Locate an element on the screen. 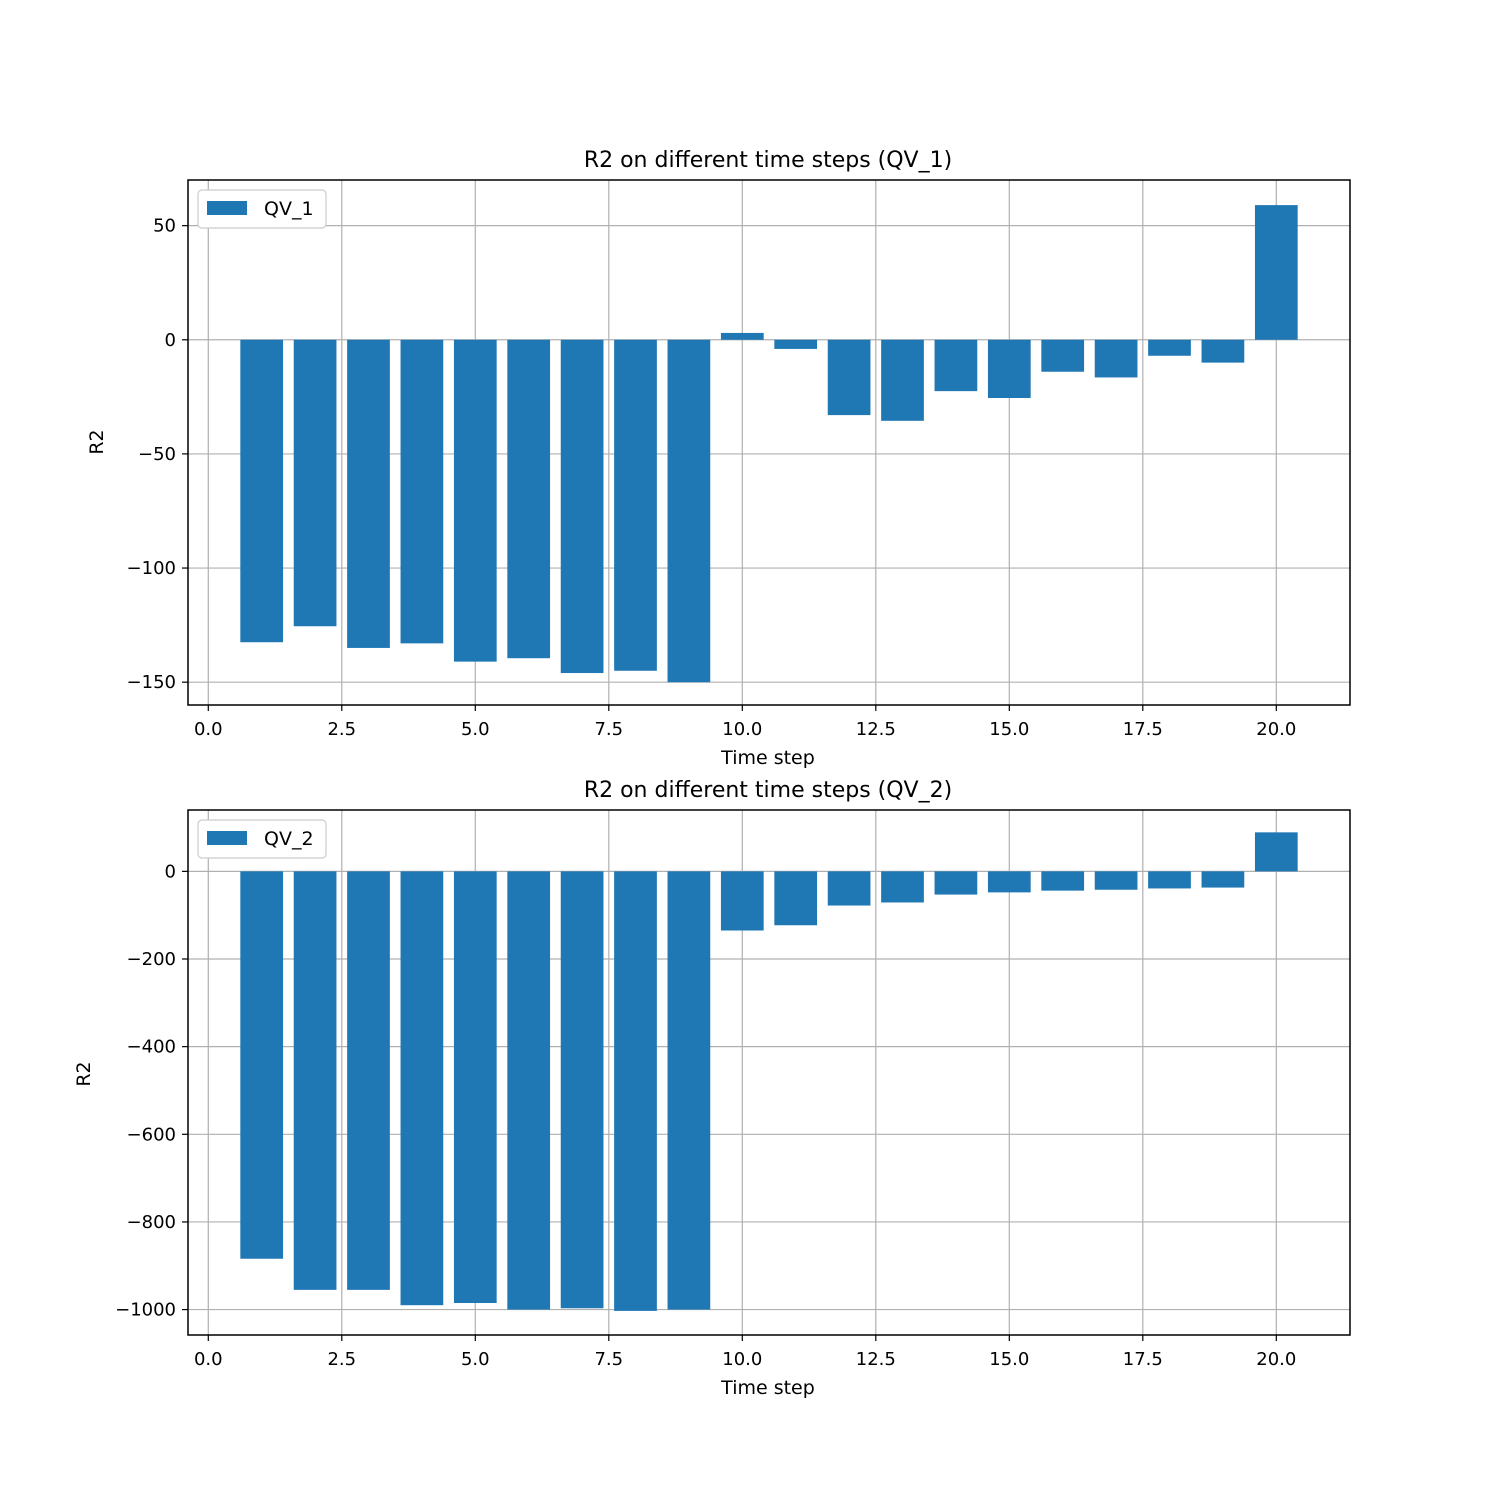 This screenshot has height=1500, width=1500. y-tick-label: −1000 is located at coordinates (145, 1310).